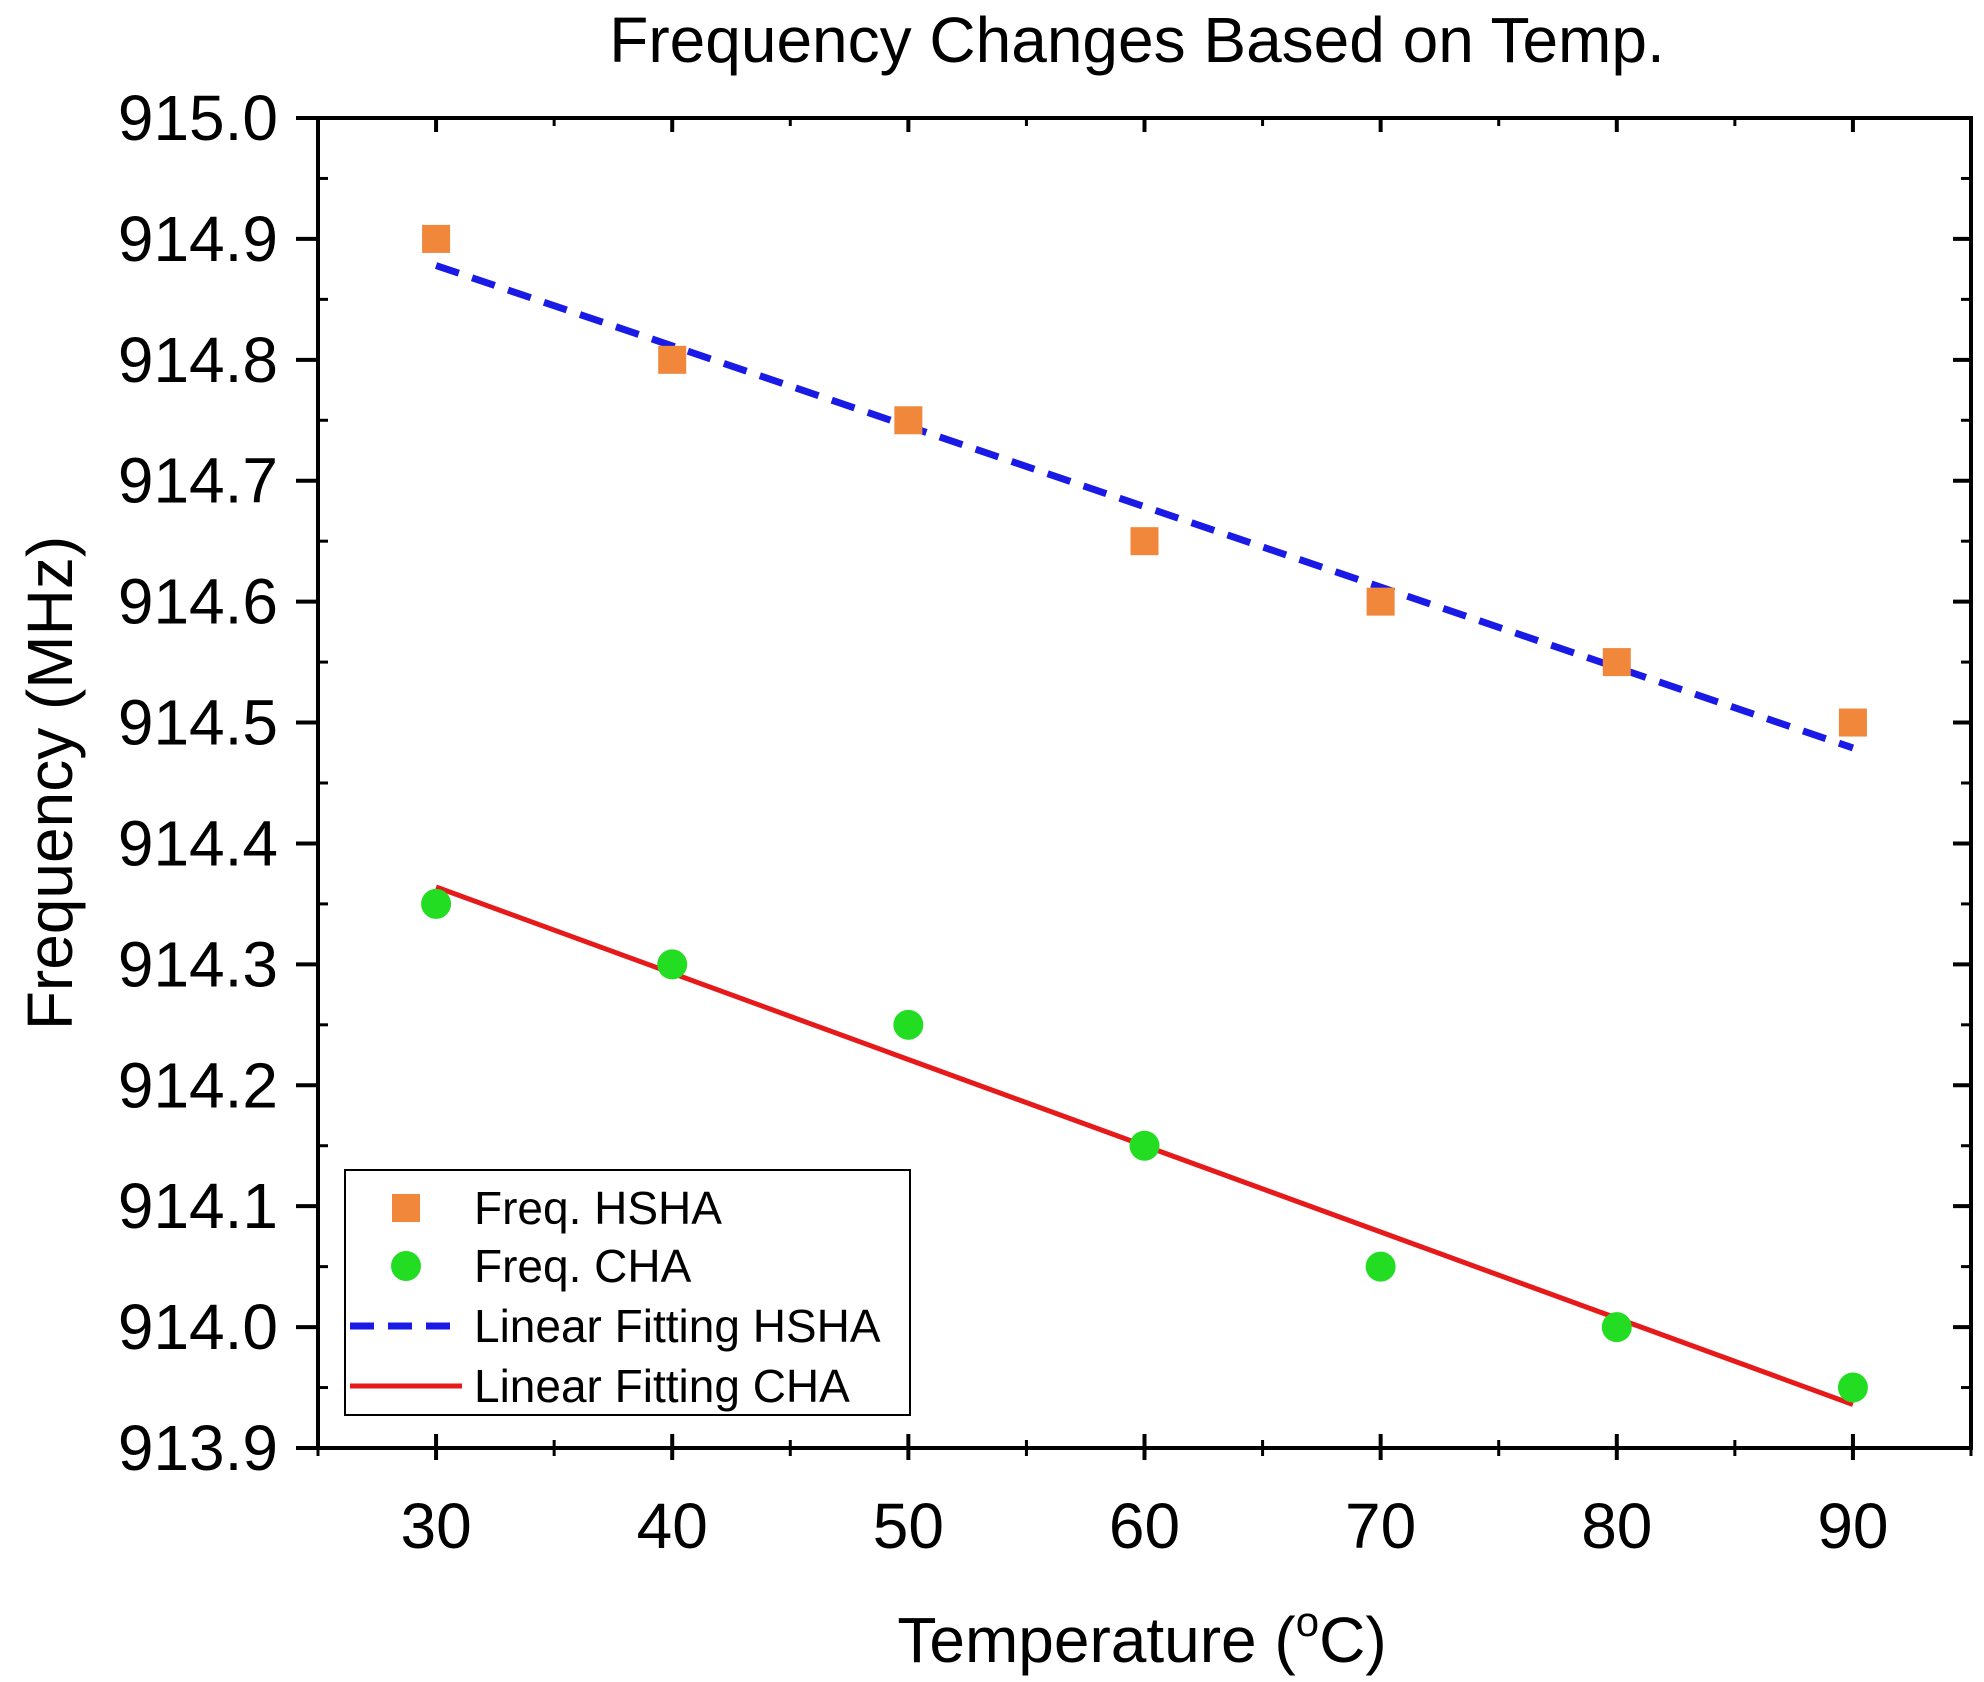  I want to click on chart-title: Frequency Changes Based on Temp., so click(1136, 40).